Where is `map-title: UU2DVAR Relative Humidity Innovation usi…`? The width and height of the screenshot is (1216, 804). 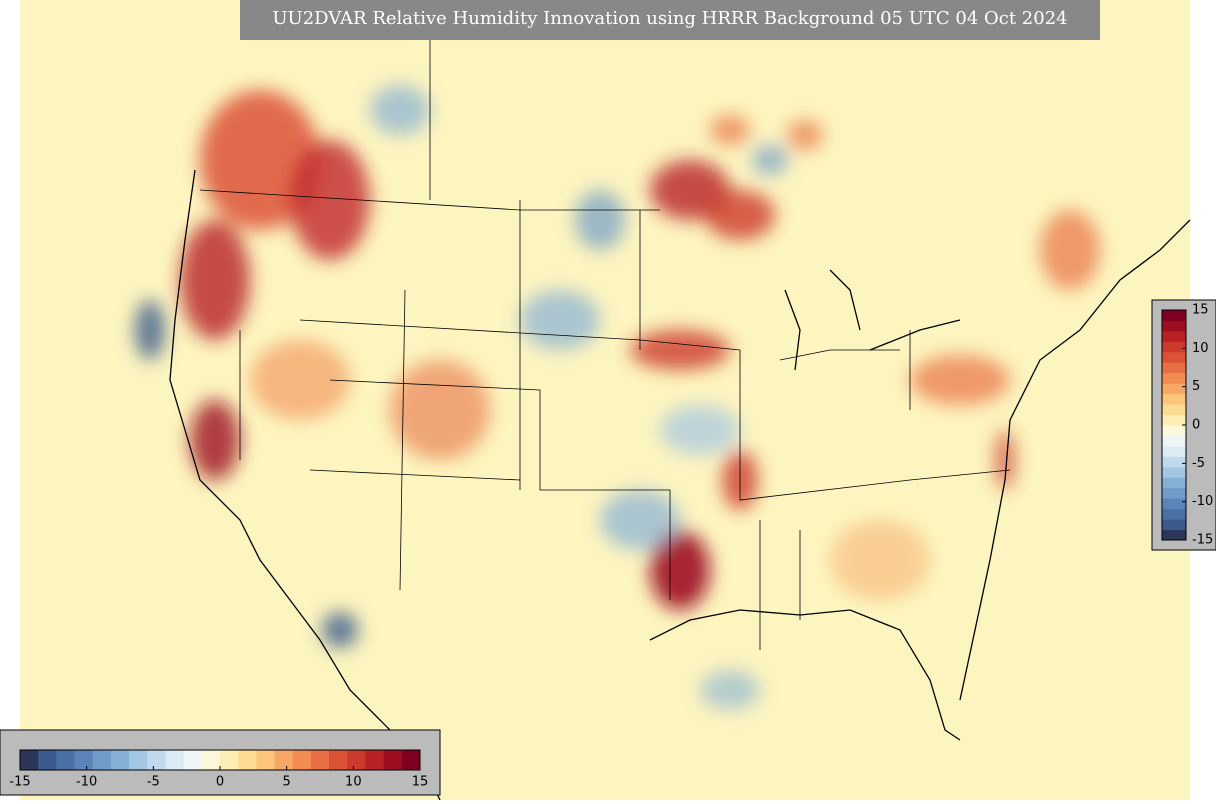
map-title: UU2DVAR Relative Humidity Innovation usi… is located at coordinates (669, 18).